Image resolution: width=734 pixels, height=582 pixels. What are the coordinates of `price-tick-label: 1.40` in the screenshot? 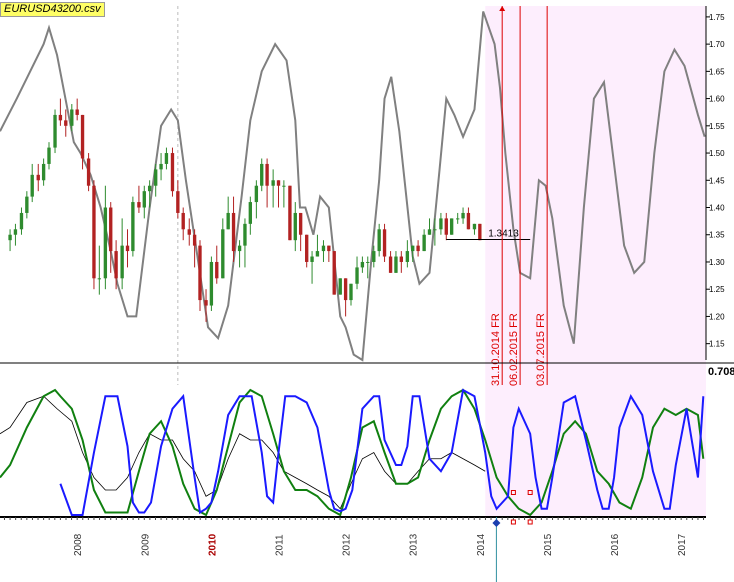 It's located at (717, 208).